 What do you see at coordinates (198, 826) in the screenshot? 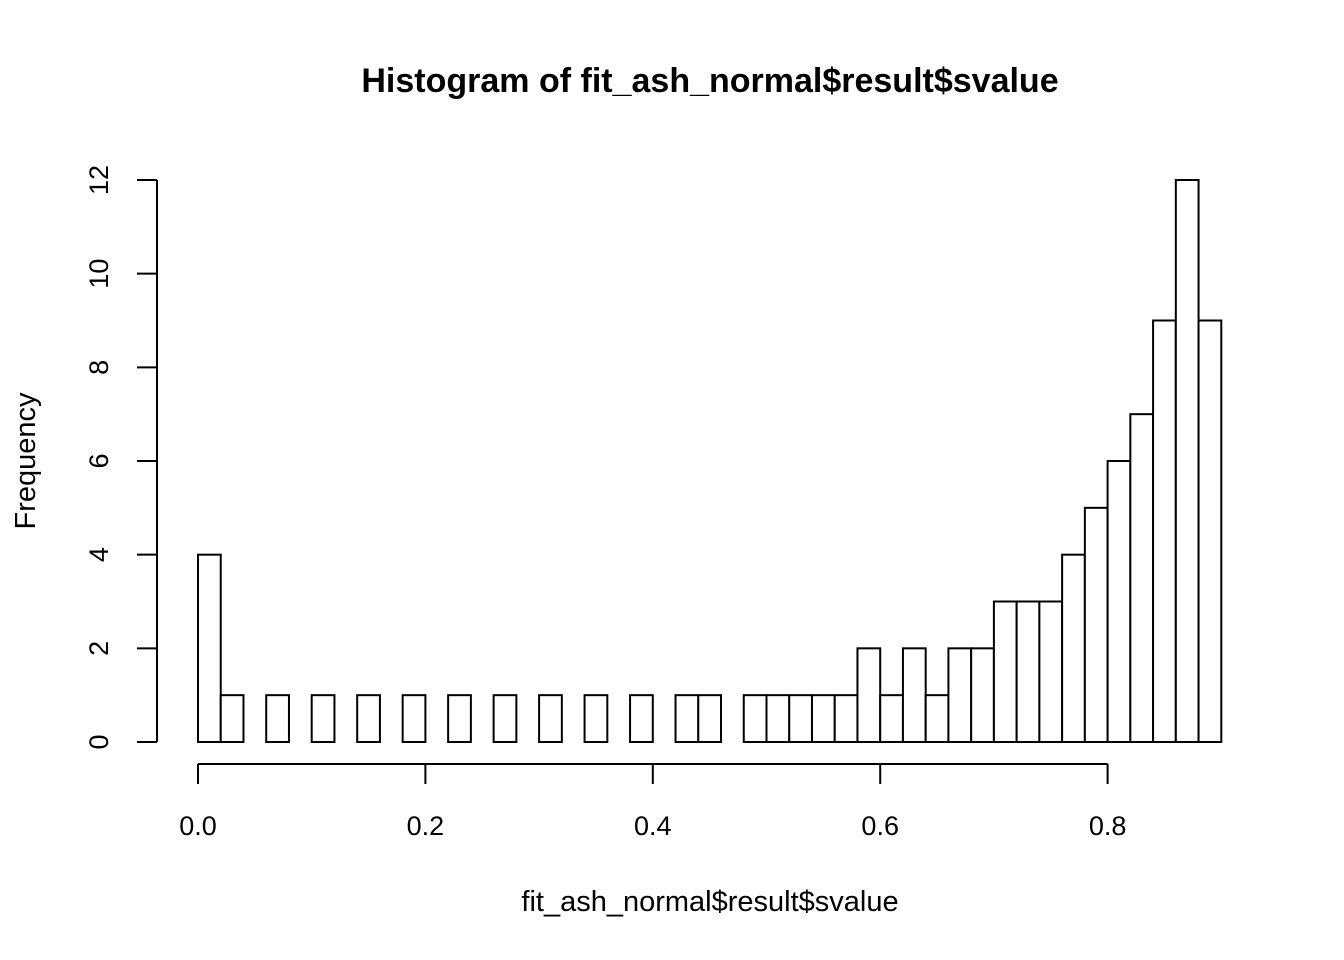
I see `x-tick-label: 0.0` at bounding box center [198, 826].